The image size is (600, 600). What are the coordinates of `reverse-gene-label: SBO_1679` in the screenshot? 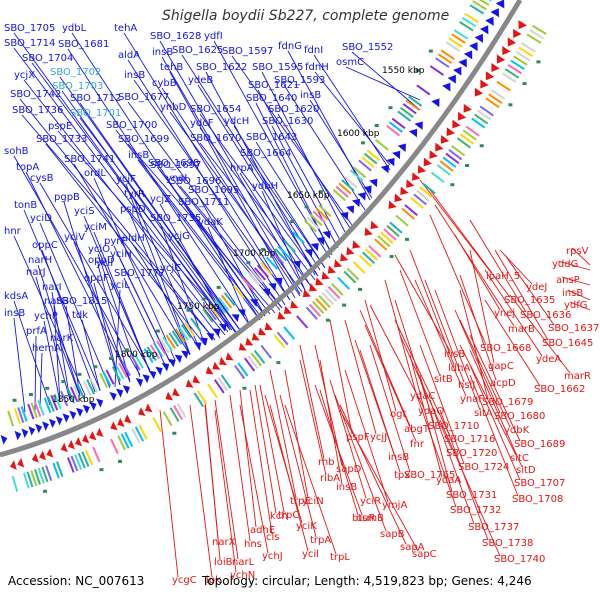 It's located at (507, 402).